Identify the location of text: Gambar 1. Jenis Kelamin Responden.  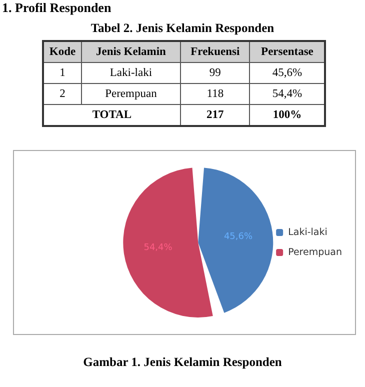
(182, 362).